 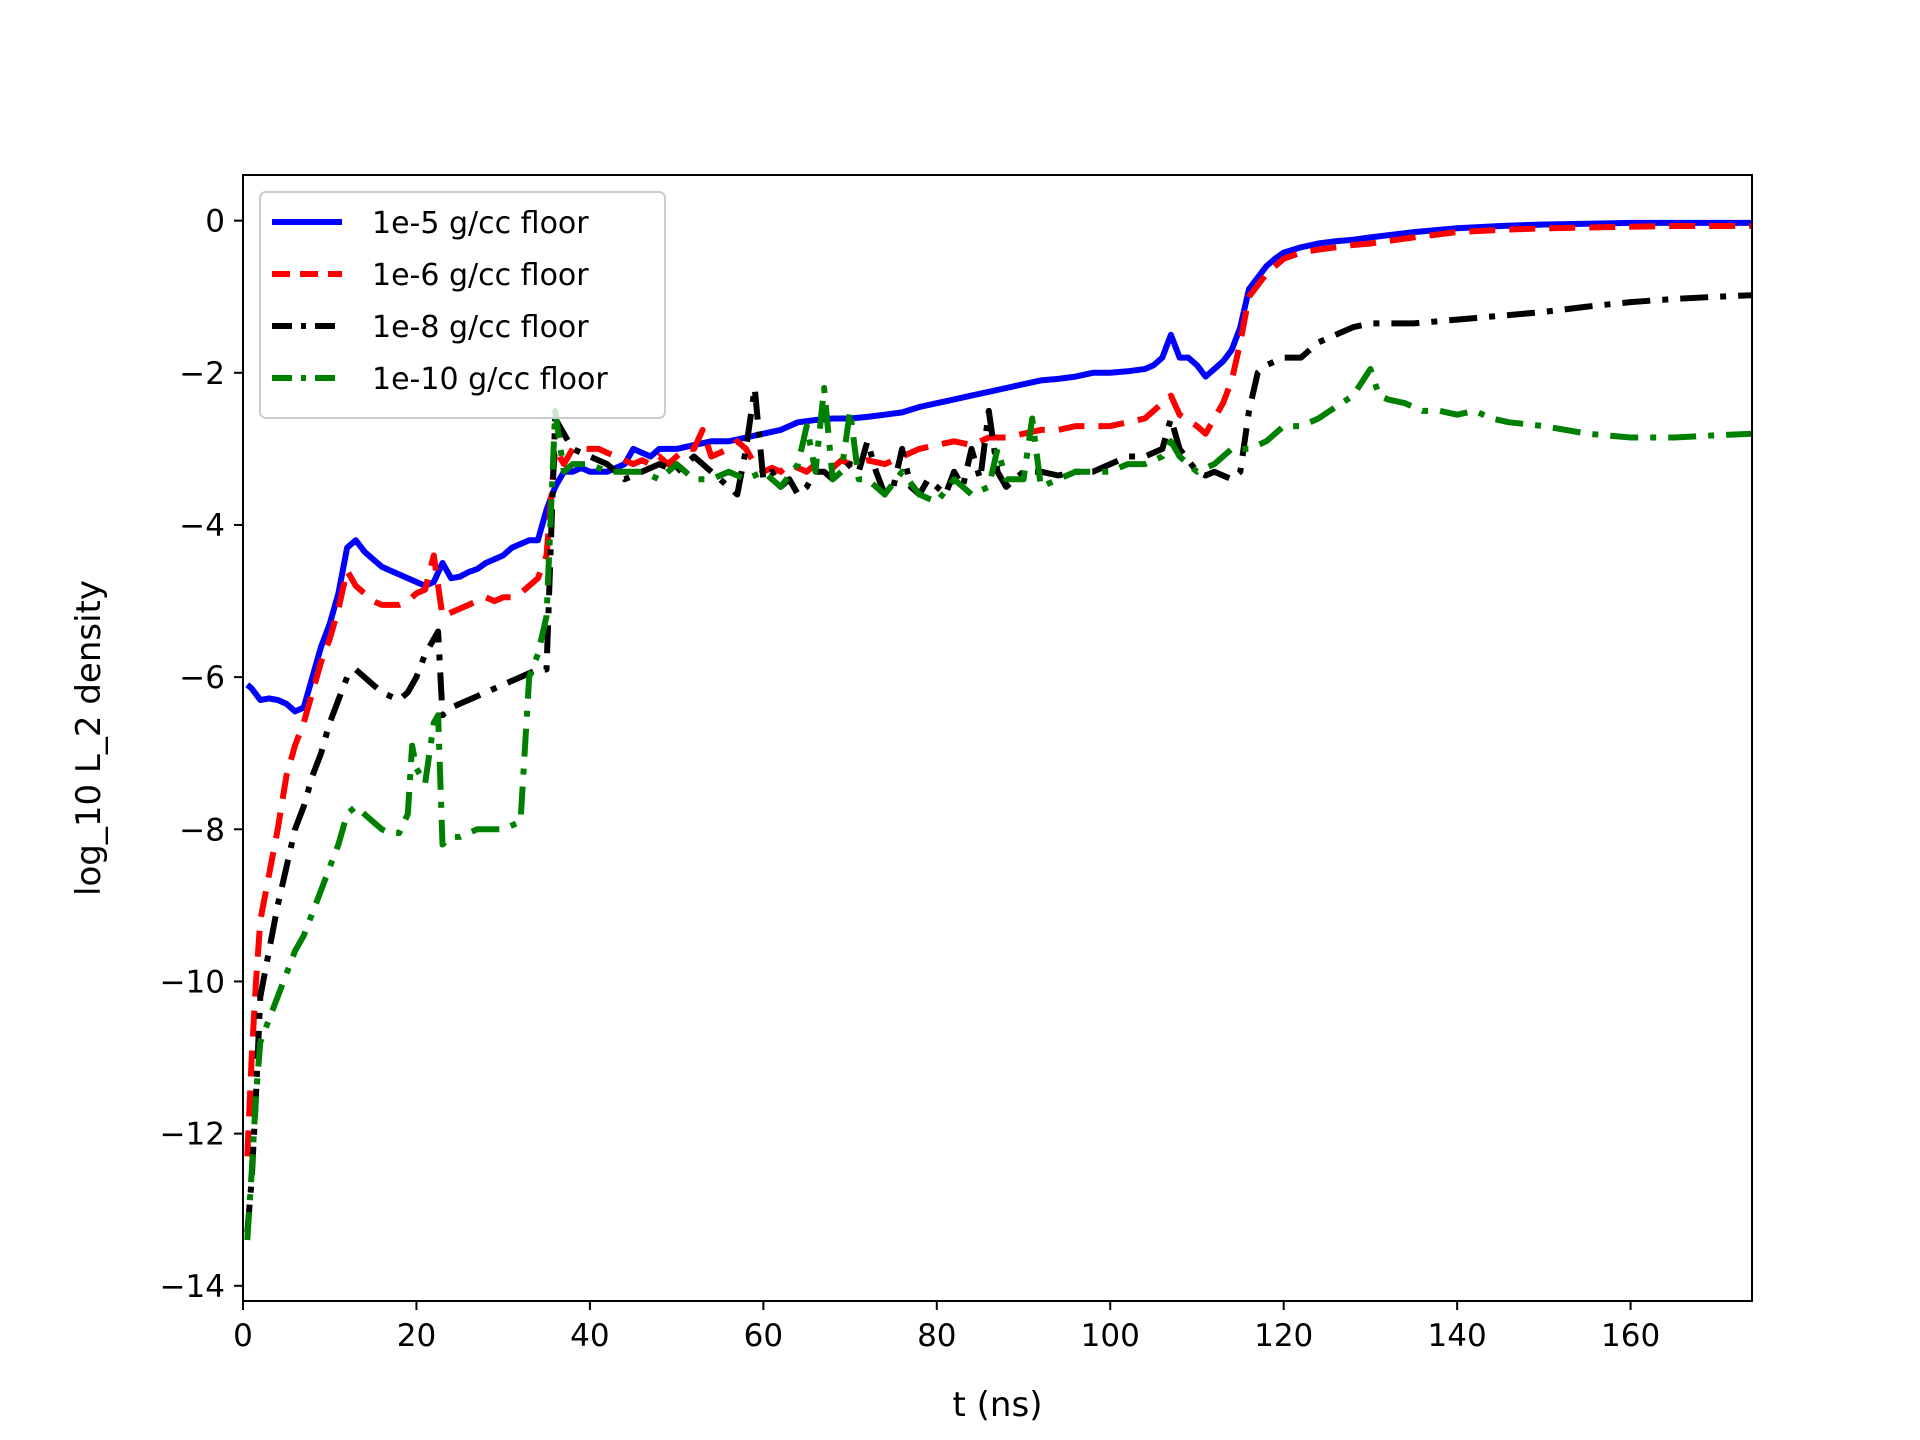 I want to click on y-tick-label: −6, so click(x=202, y=678).